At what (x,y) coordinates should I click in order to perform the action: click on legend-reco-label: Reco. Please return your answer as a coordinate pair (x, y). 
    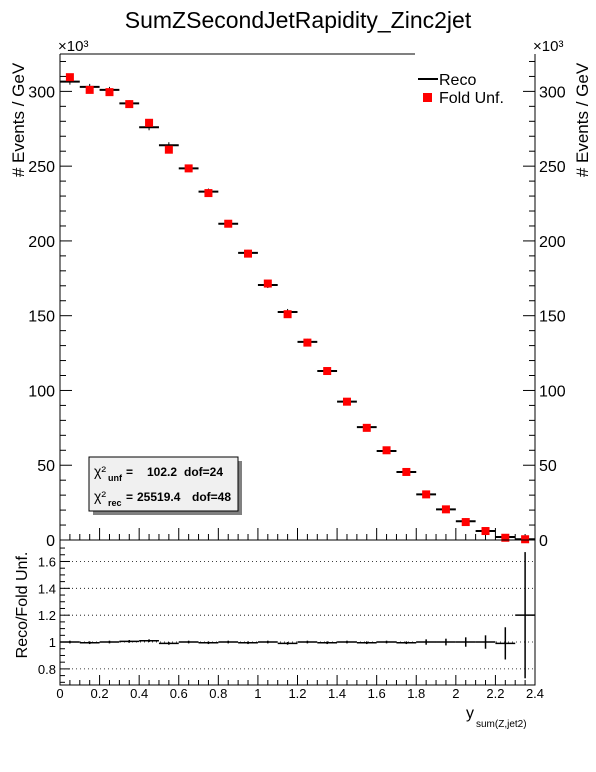
    Looking at the image, I should click on (457, 80).